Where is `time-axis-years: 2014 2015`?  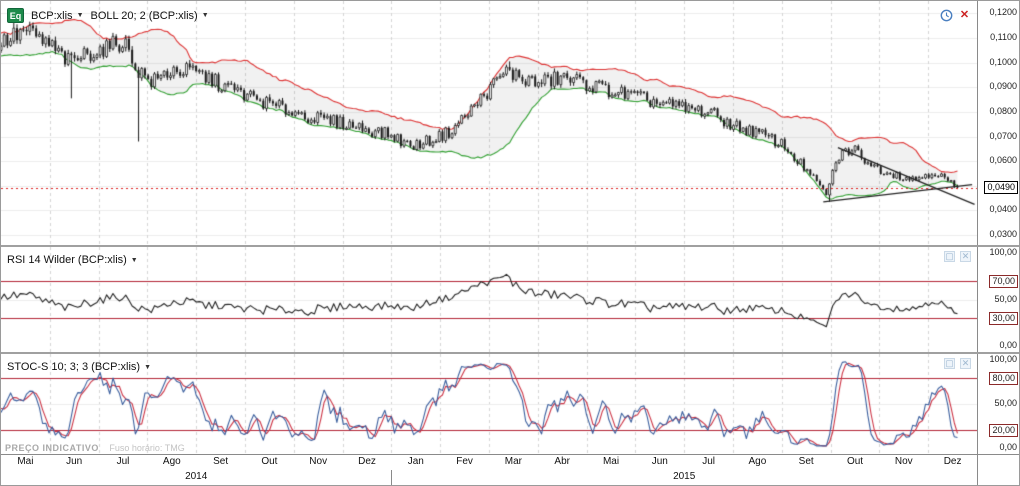 time-axis-years: 2014 2015 is located at coordinates (510, 477).